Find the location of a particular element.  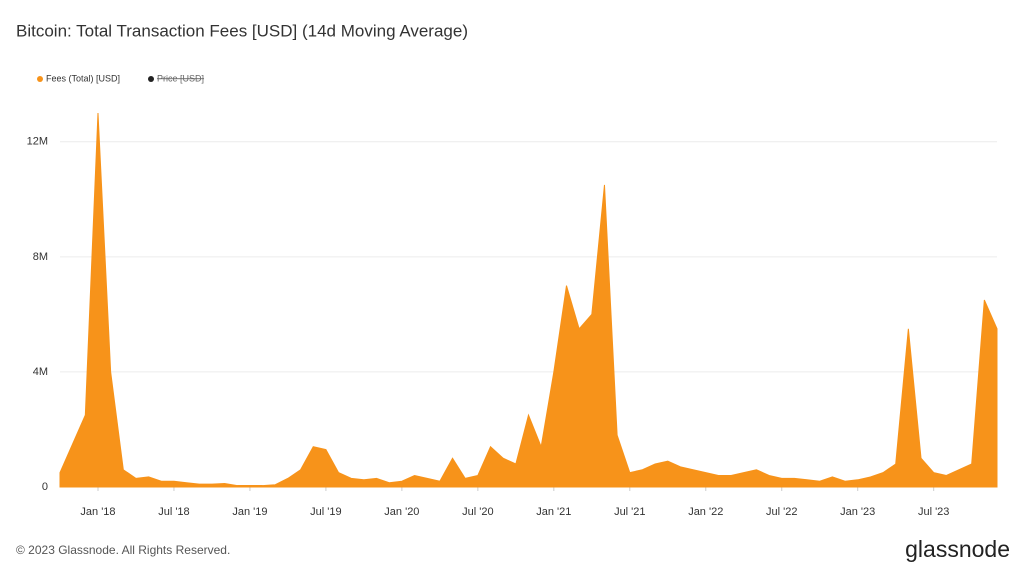

x-tick-label: Jul '22 is located at coordinates (781, 512).